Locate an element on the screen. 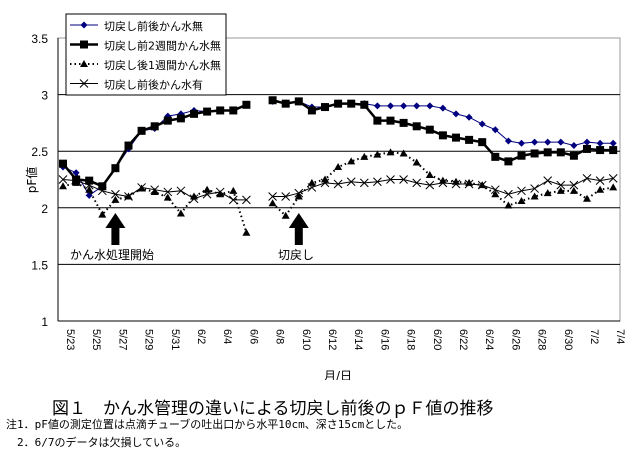  x-tick-label: 6/22 is located at coordinates (463, 339).